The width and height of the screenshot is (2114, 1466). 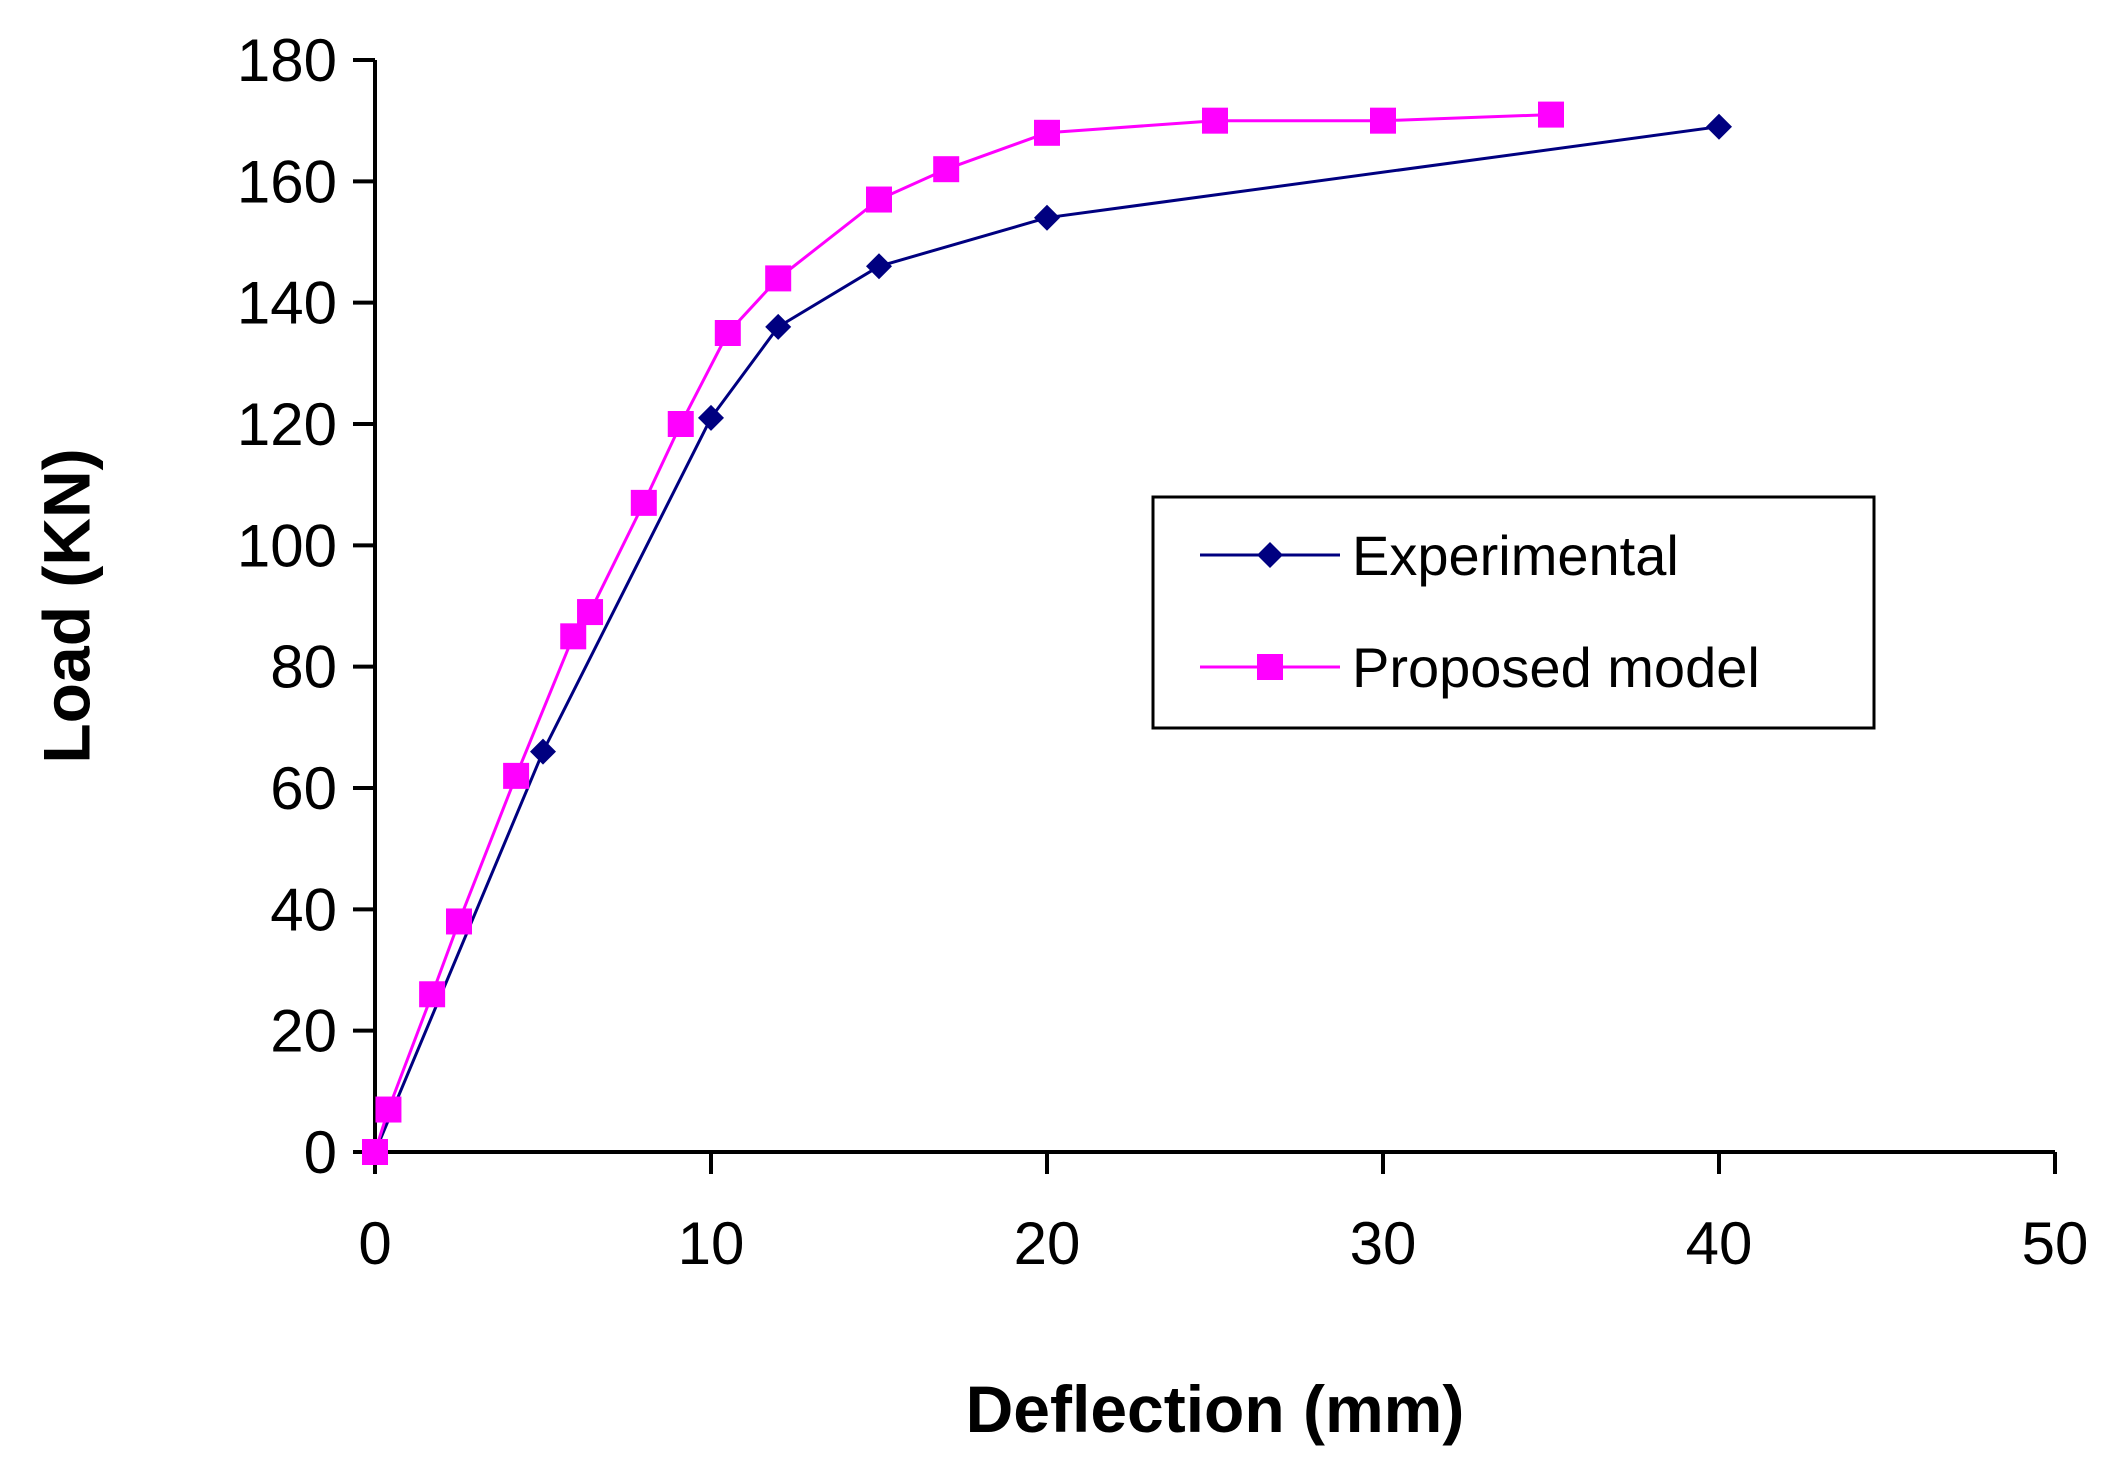 What do you see at coordinates (287, 60) in the screenshot?
I see `y-tick-label: 180` at bounding box center [287, 60].